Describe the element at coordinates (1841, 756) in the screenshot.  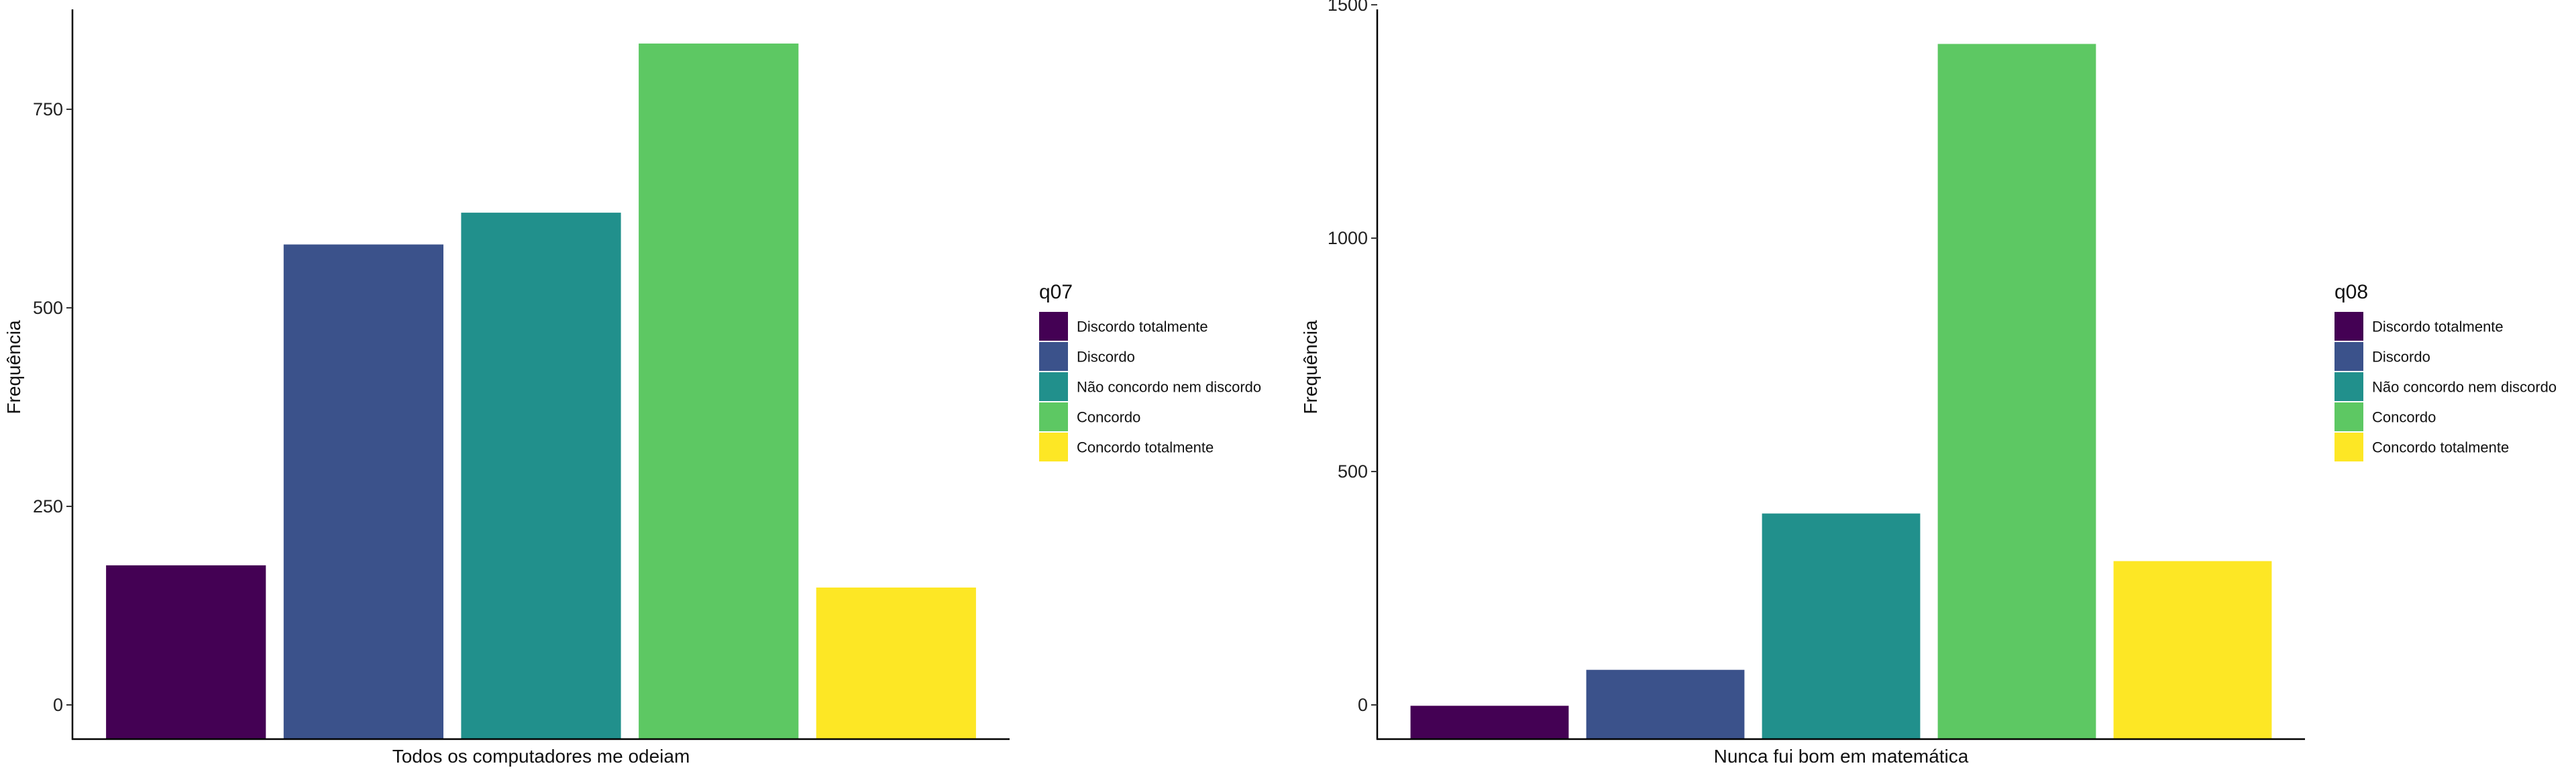
I see `x-axis-title: Nunca fui bom em matemática` at that location.